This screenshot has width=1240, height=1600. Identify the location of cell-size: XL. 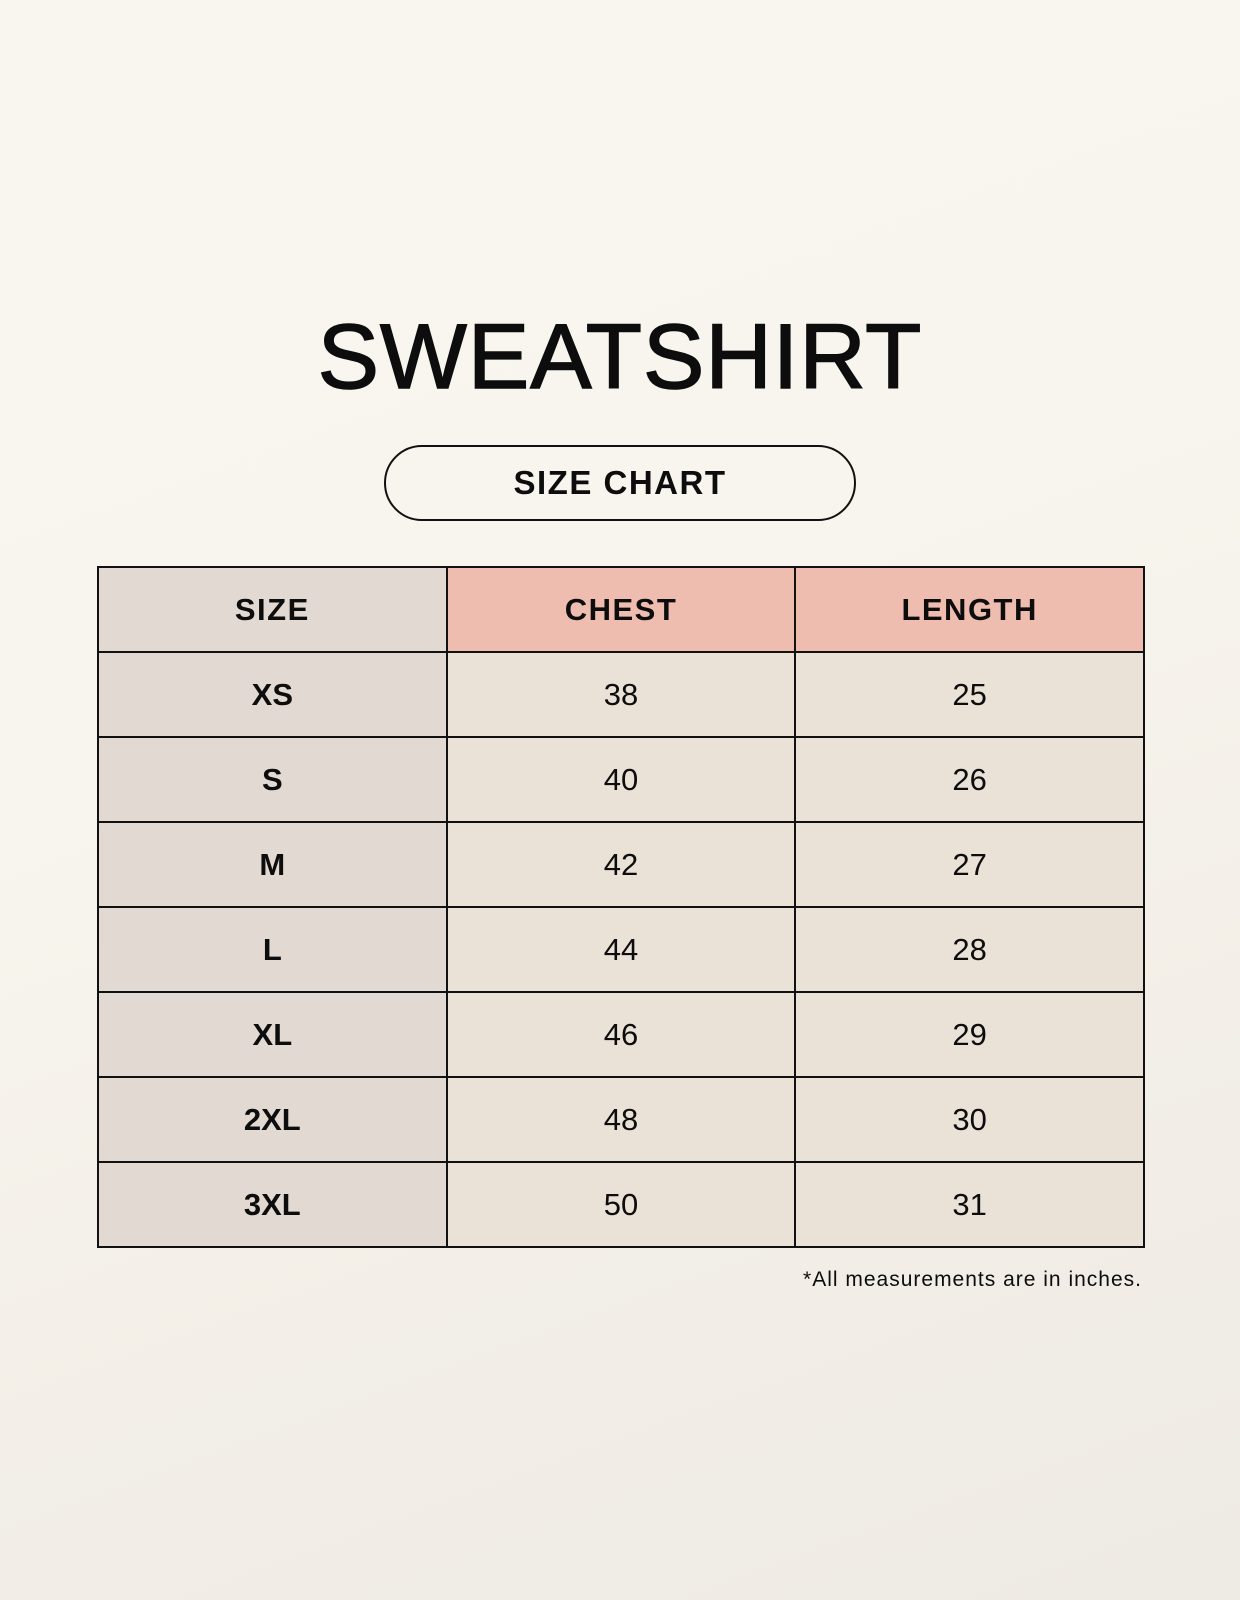
(272, 1034).